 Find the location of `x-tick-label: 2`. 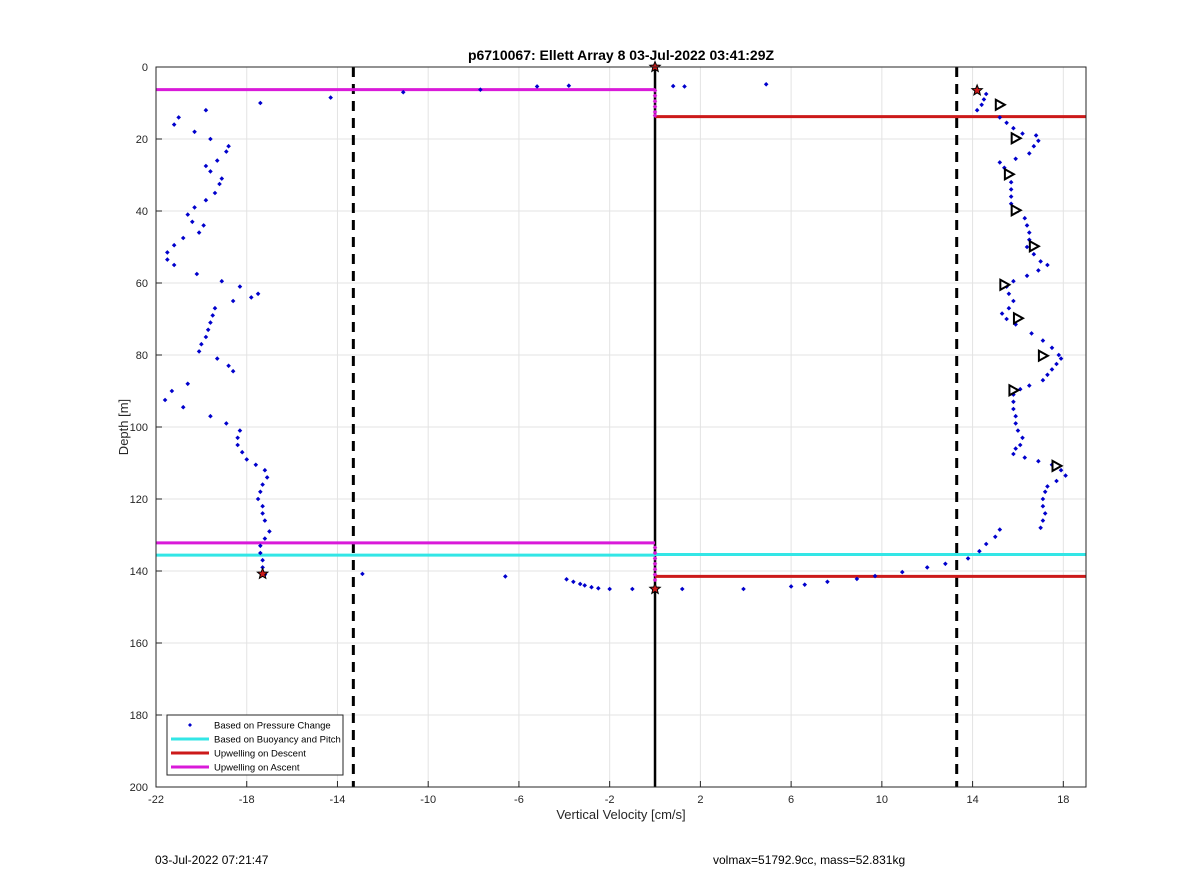

x-tick-label: 2 is located at coordinates (700, 800).